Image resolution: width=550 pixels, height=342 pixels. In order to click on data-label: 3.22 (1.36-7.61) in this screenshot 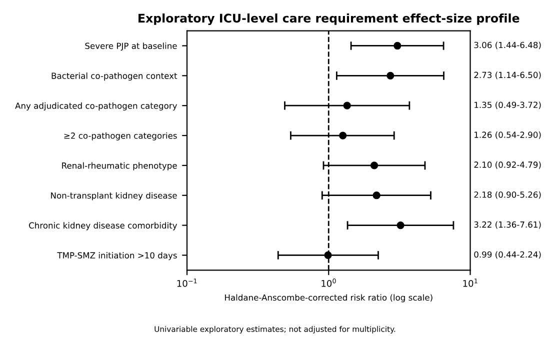, I will do `click(507, 225)`.